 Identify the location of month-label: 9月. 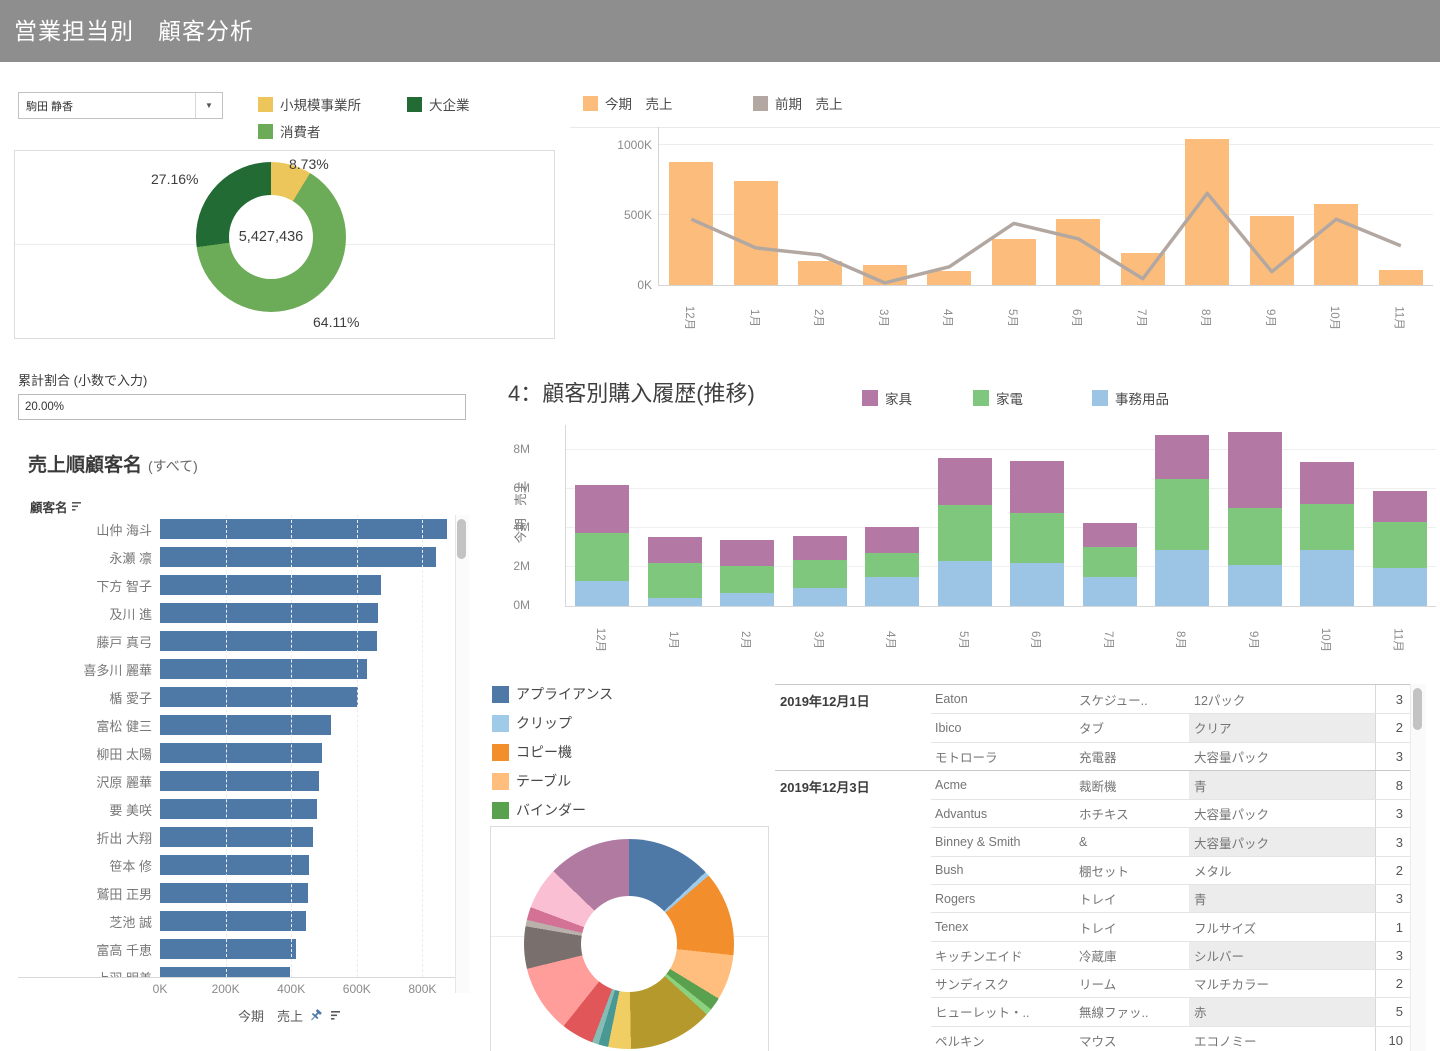
(1269, 318).